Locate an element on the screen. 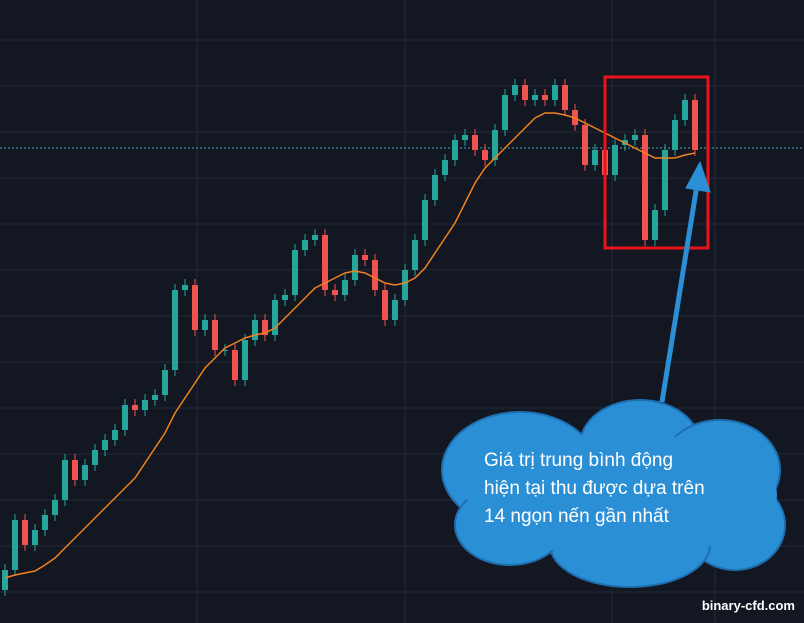  arrow-head is located at coordinates (698, 176).